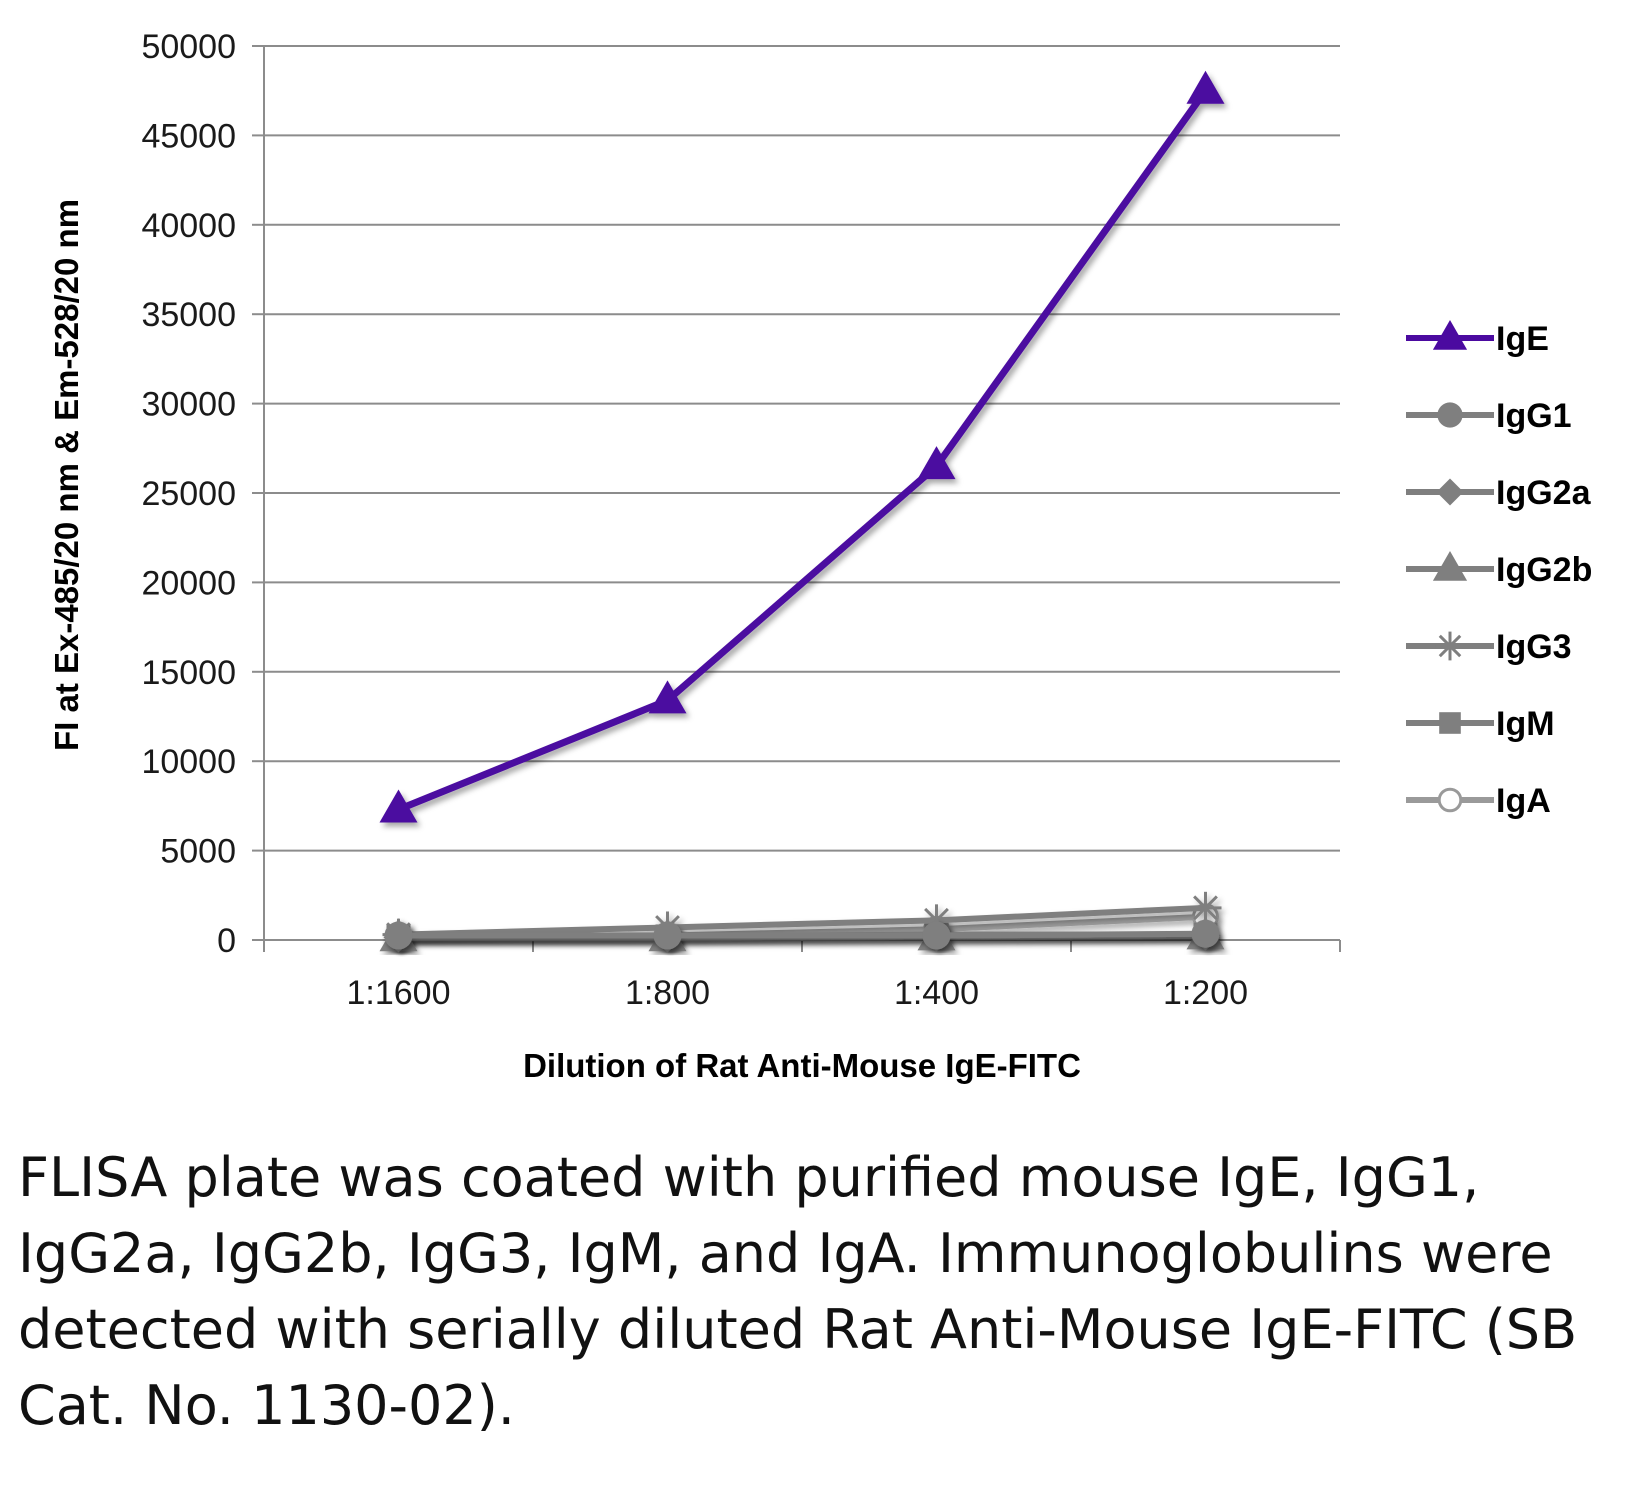 The height and width of the screenshot is (1512, 1633). Describe the element at coordinates (1525, 724) in the screenshot. I see `legend-label: IgM` at that location.